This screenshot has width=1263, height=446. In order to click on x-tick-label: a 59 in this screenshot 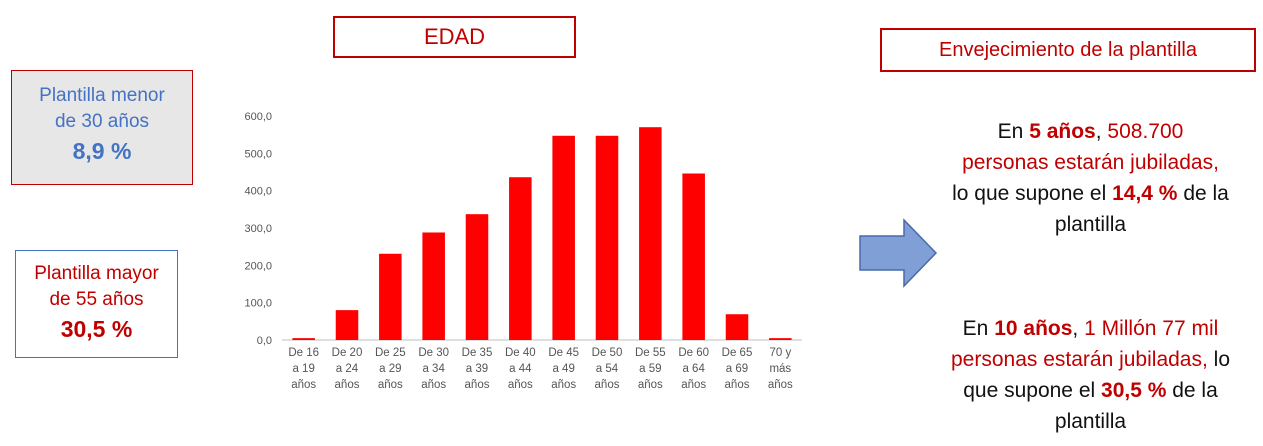, I will do `click(650, 369)`.